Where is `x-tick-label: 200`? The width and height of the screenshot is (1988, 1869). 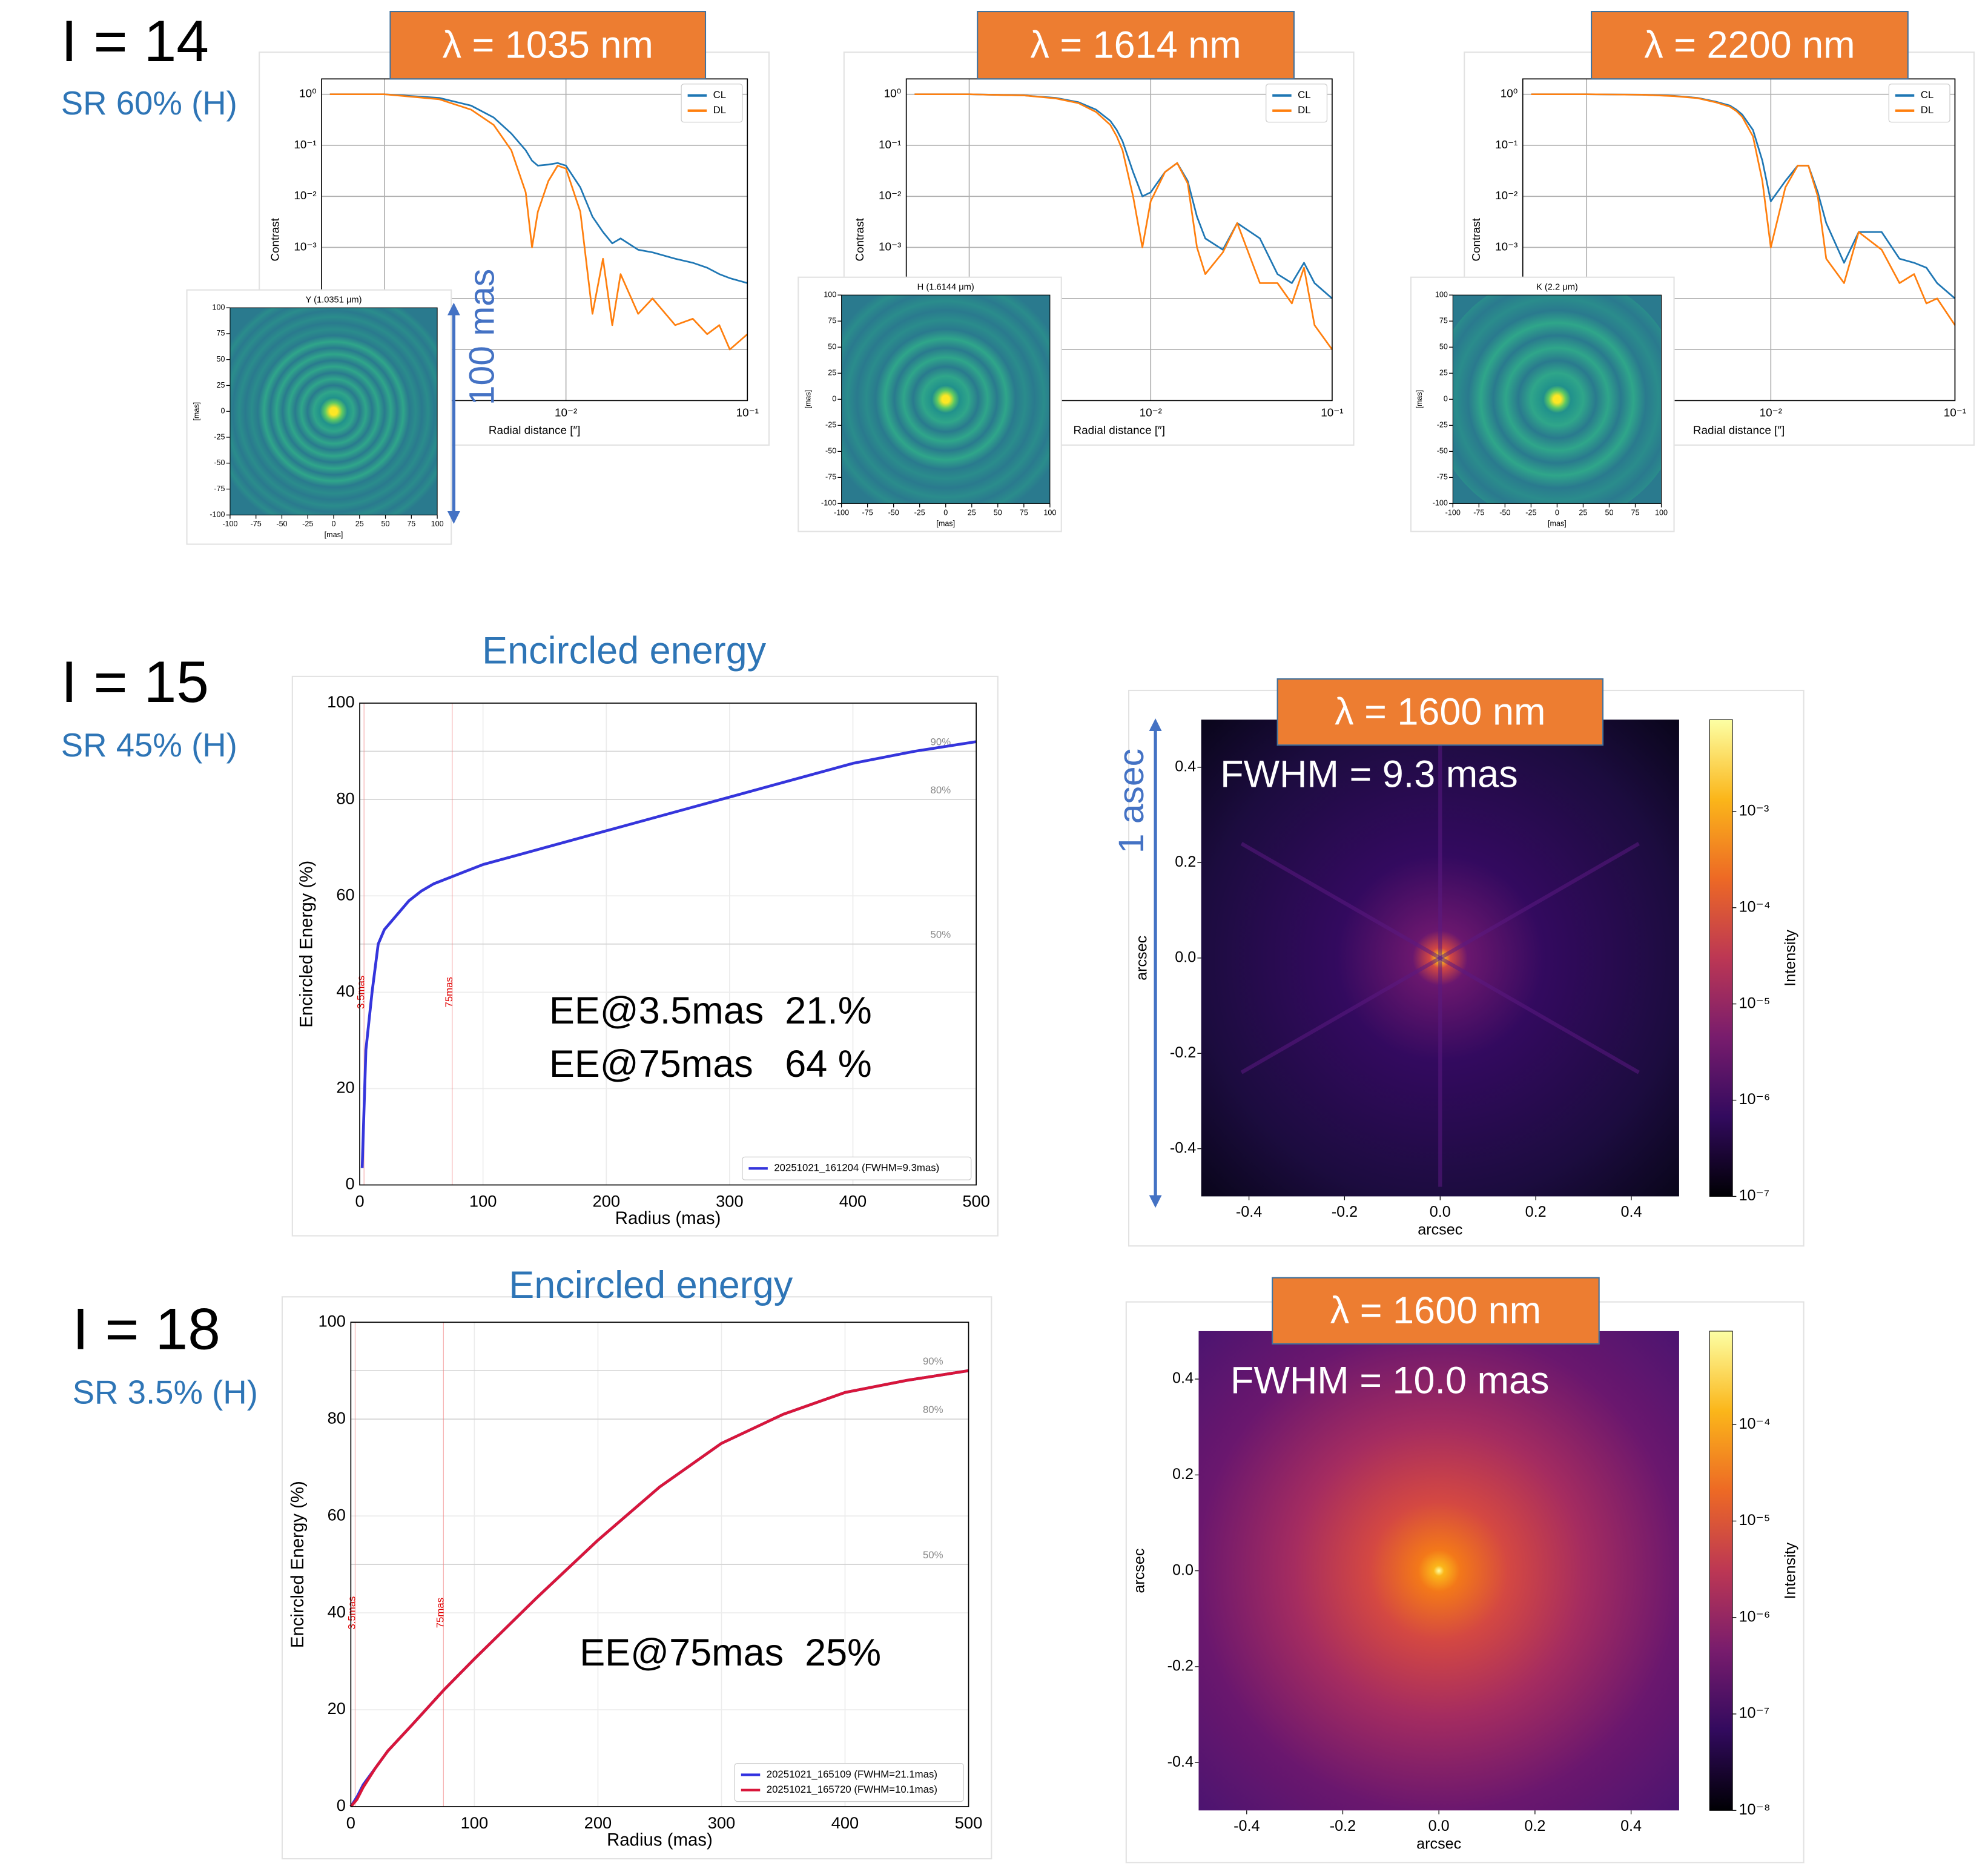 x-tick-label: 200 is located at coordinates (598, 1822).